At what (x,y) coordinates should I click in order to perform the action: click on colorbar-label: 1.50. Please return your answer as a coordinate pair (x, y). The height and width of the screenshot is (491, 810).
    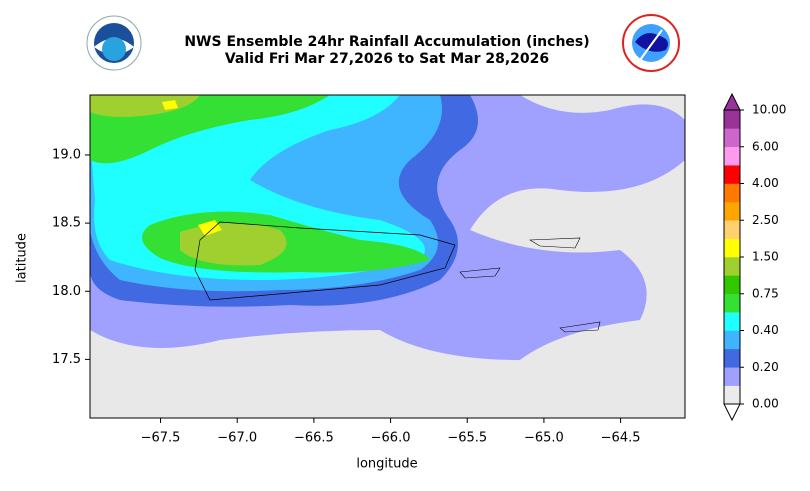
    Looking at the image, I should click on (765, 257).